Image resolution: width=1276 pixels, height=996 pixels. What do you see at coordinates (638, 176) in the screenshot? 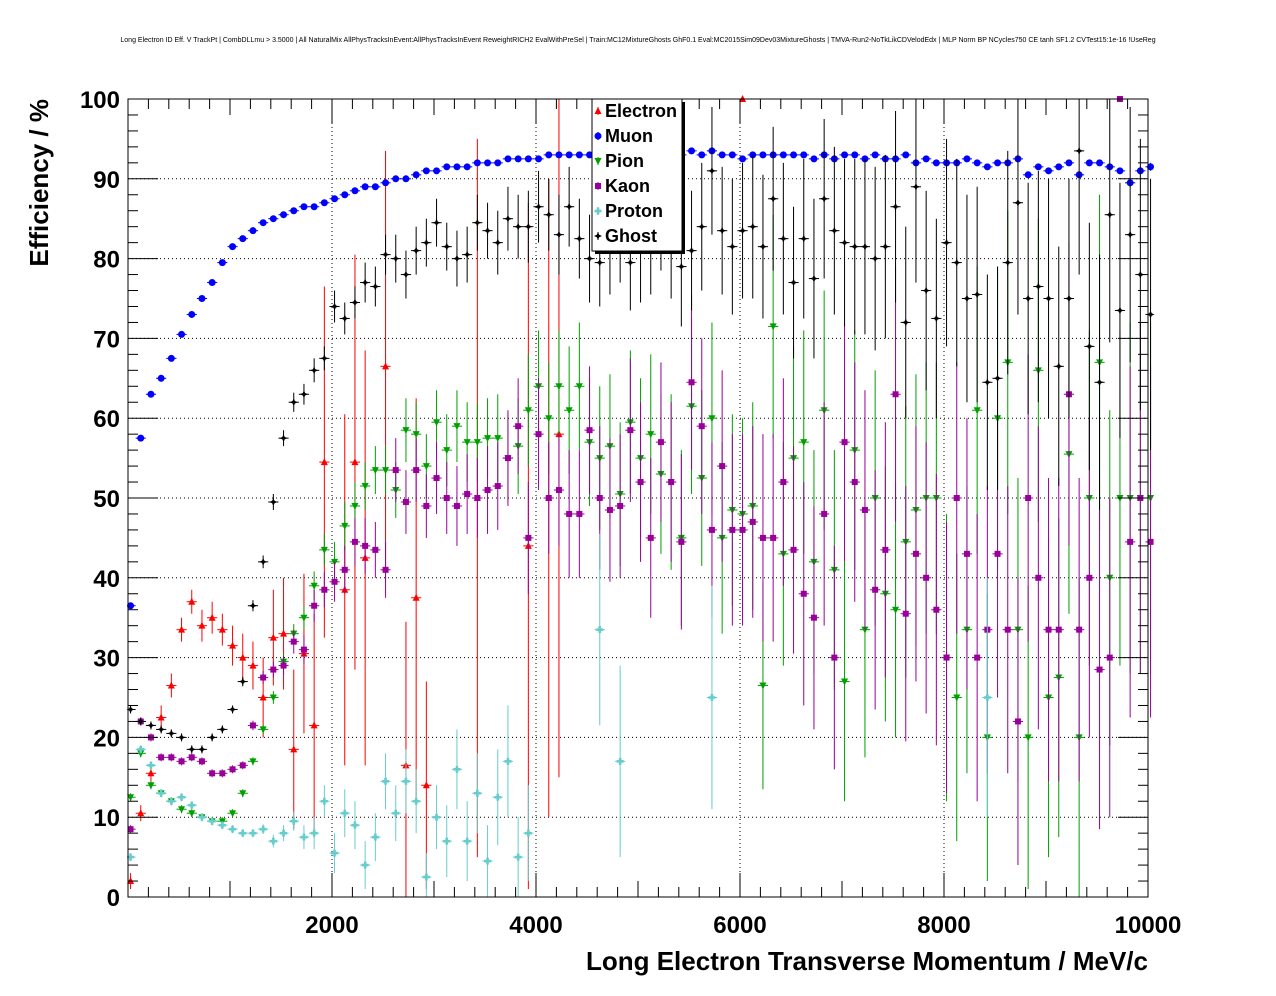
I see `legend: Electron Muon Pion Kaon Proton Ghost` at bounding box center [638, 176].